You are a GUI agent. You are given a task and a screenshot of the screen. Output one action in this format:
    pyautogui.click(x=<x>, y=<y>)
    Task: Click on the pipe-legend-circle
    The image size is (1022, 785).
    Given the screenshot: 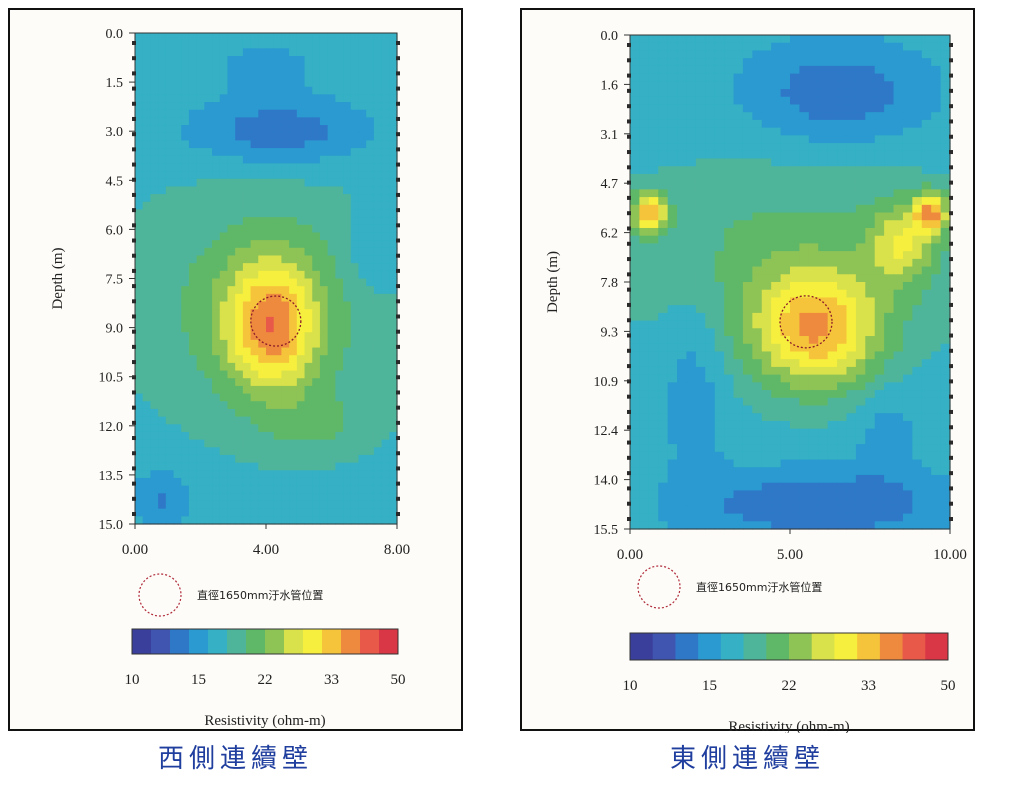 What is the action you would take?
    pyautogui.click(x=160, y=595)
    